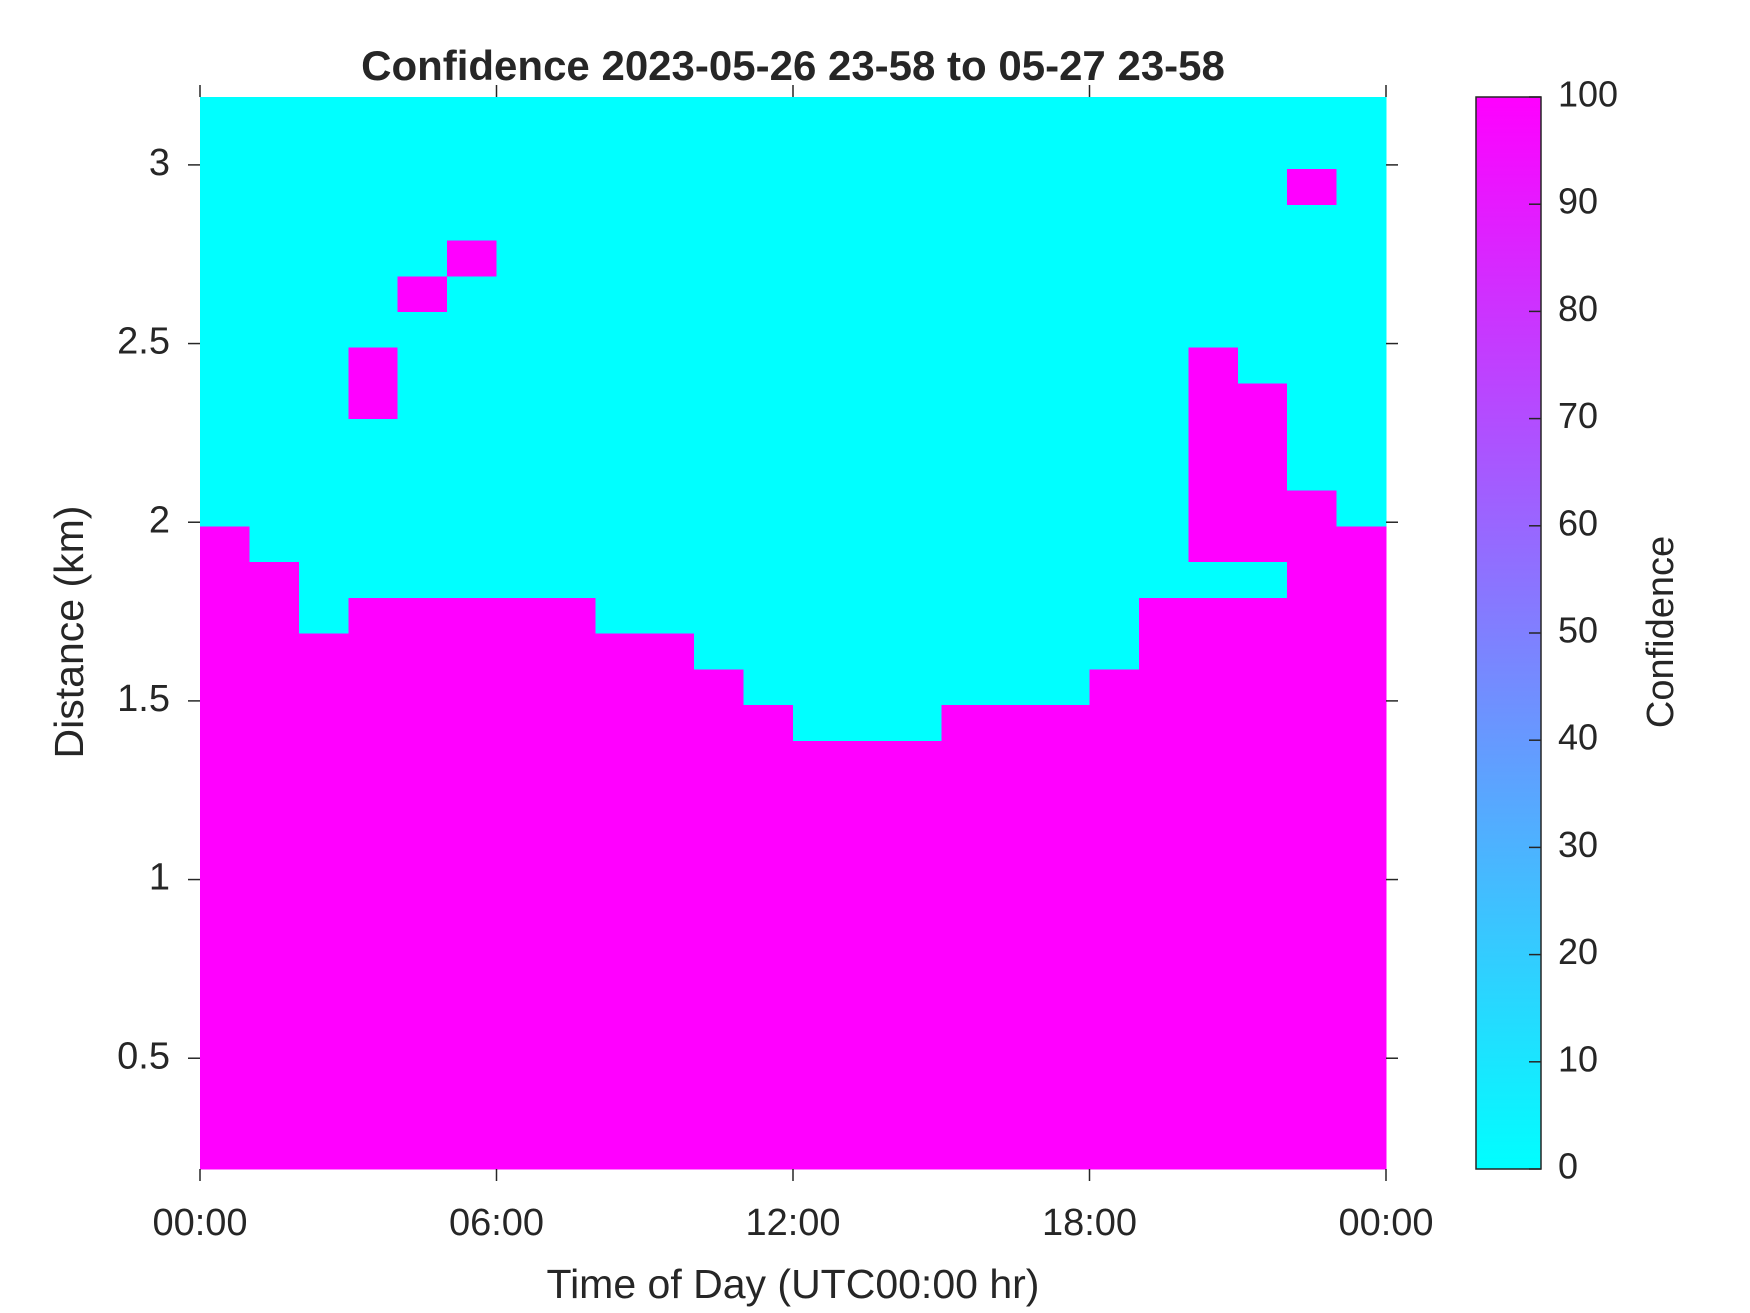 Image resolution: width=1750 pixels, height=1313 pixels. What do you see at coordinates (1578, 630) in the screenshot?
I see `colorbar-tick-label: 50` at bounding box center [1578, 630].